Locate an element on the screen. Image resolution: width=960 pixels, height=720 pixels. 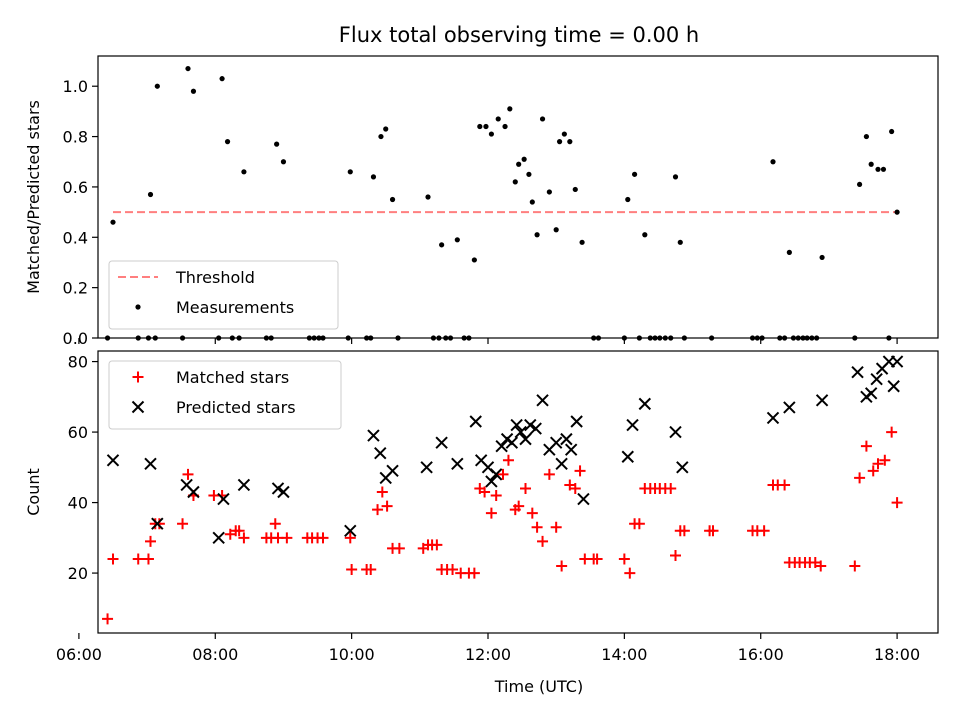
legend-label: Threshold is located at coordinates (215, 277).